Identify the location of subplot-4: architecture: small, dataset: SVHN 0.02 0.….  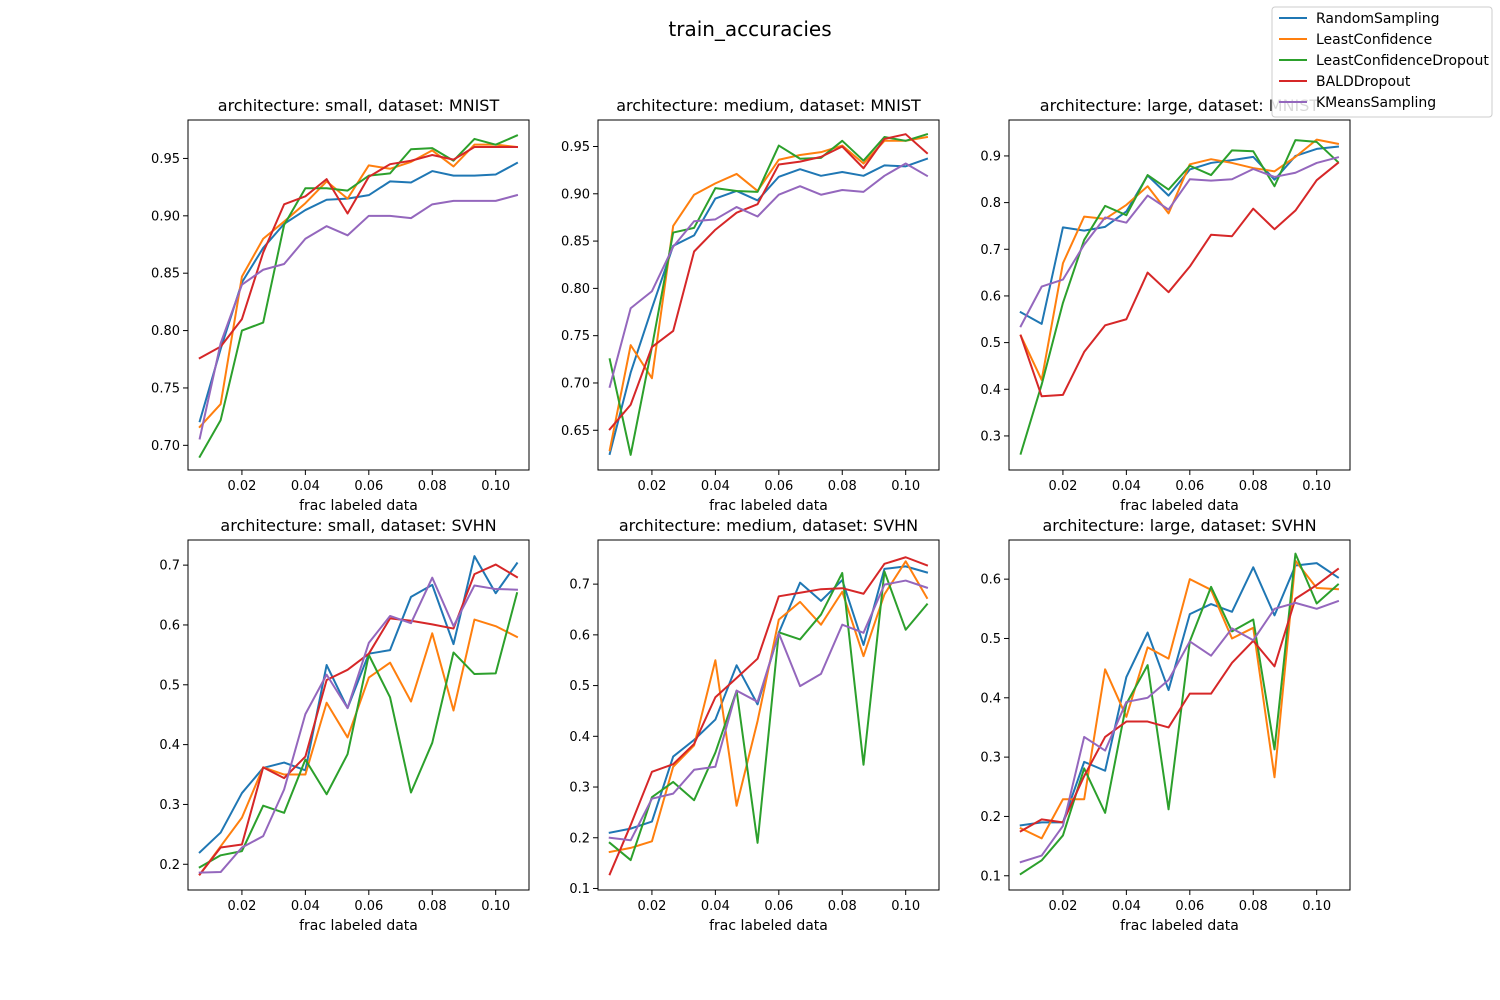
(344, 725).